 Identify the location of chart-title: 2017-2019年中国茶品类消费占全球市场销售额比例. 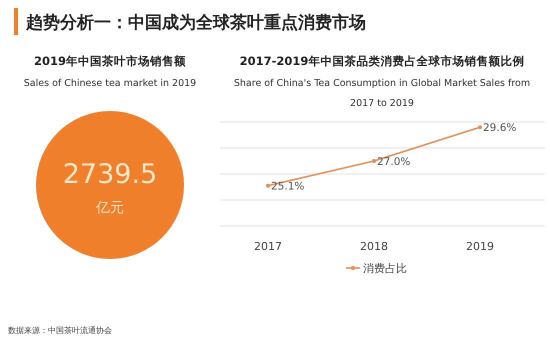
(382, 61).